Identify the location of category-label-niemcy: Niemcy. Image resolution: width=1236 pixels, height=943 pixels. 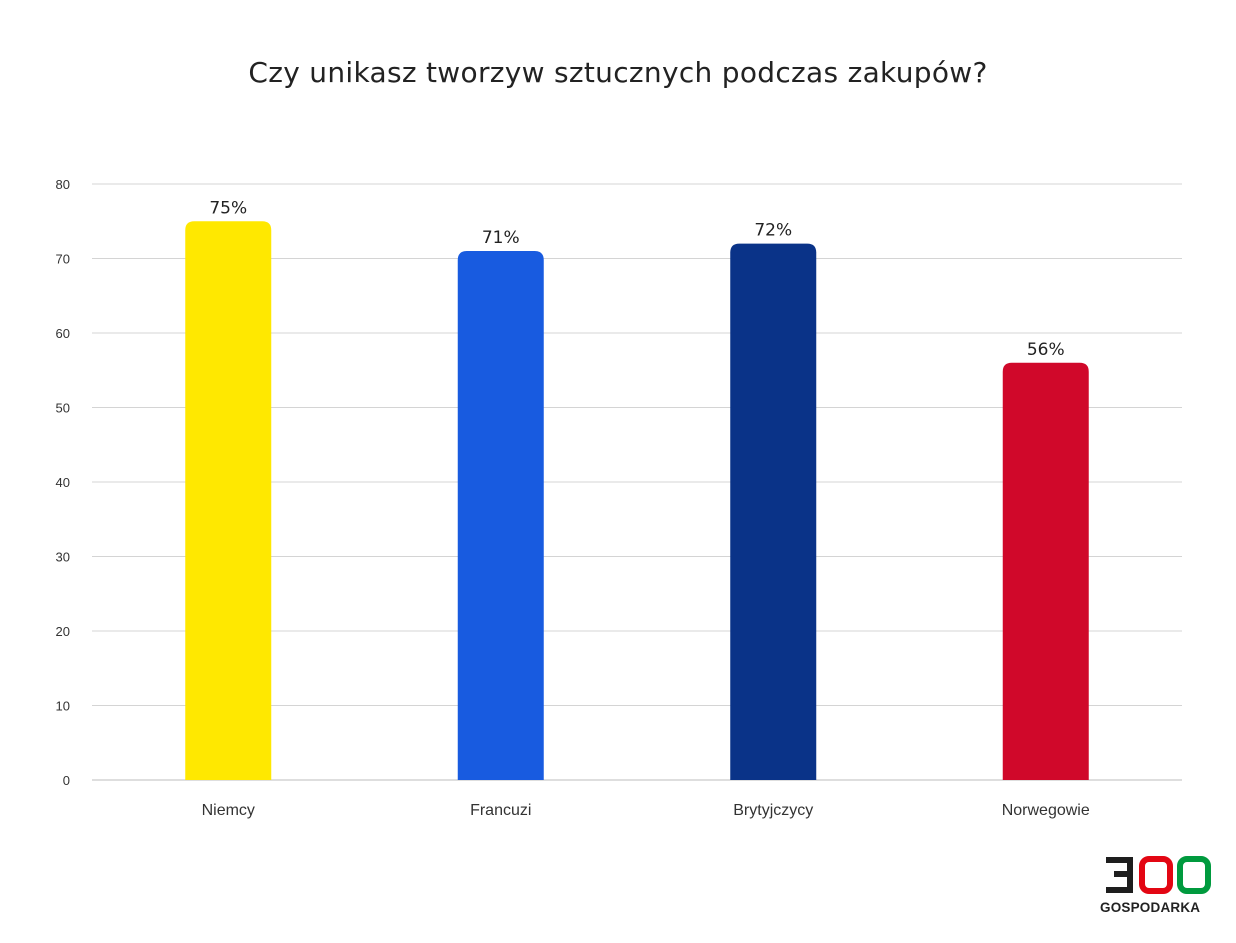
(228, 810).